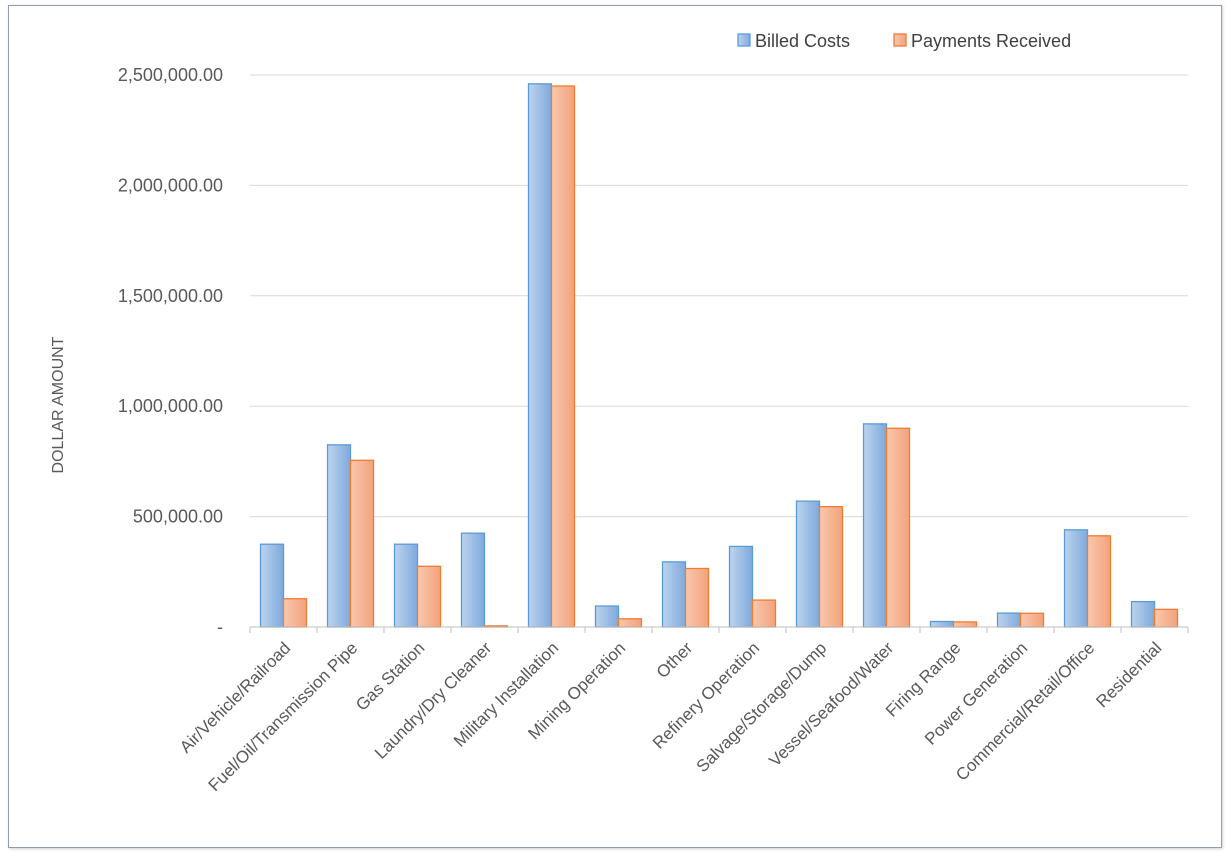 Image resolution: width=1231 pixels, height=857 pixels. I want to click on y-tick-label: -, so click(220, 627).